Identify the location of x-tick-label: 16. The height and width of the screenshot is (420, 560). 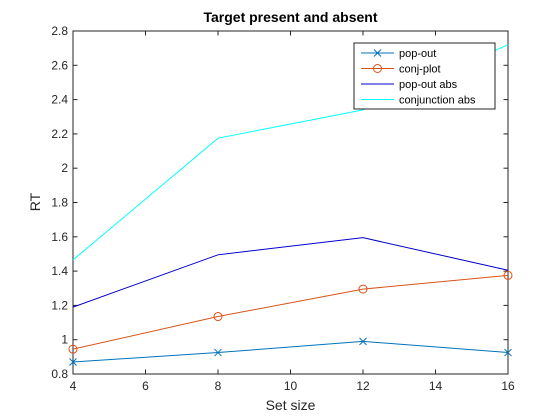
(508, 386).